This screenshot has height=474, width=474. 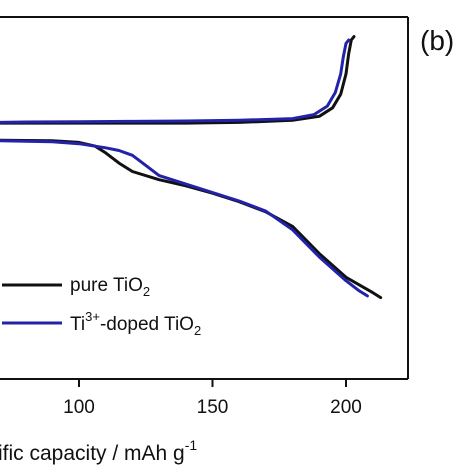 What do you see at coordinates (346, 407) in the screenshot?
I see `x-tick-label-200: 200` at bounding box center [346, 407].